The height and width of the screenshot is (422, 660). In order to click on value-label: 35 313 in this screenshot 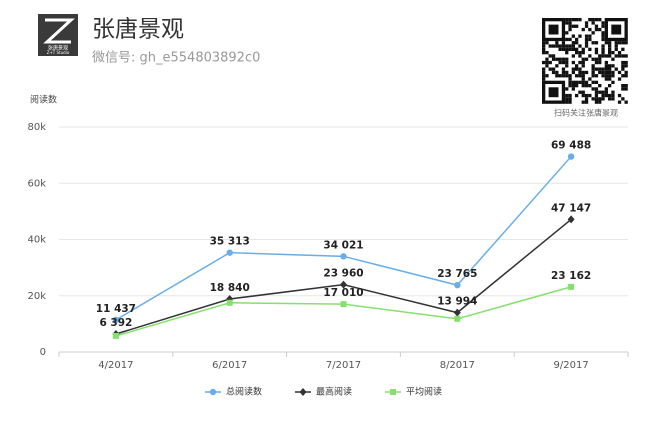, I will do `click(230, 242)`.